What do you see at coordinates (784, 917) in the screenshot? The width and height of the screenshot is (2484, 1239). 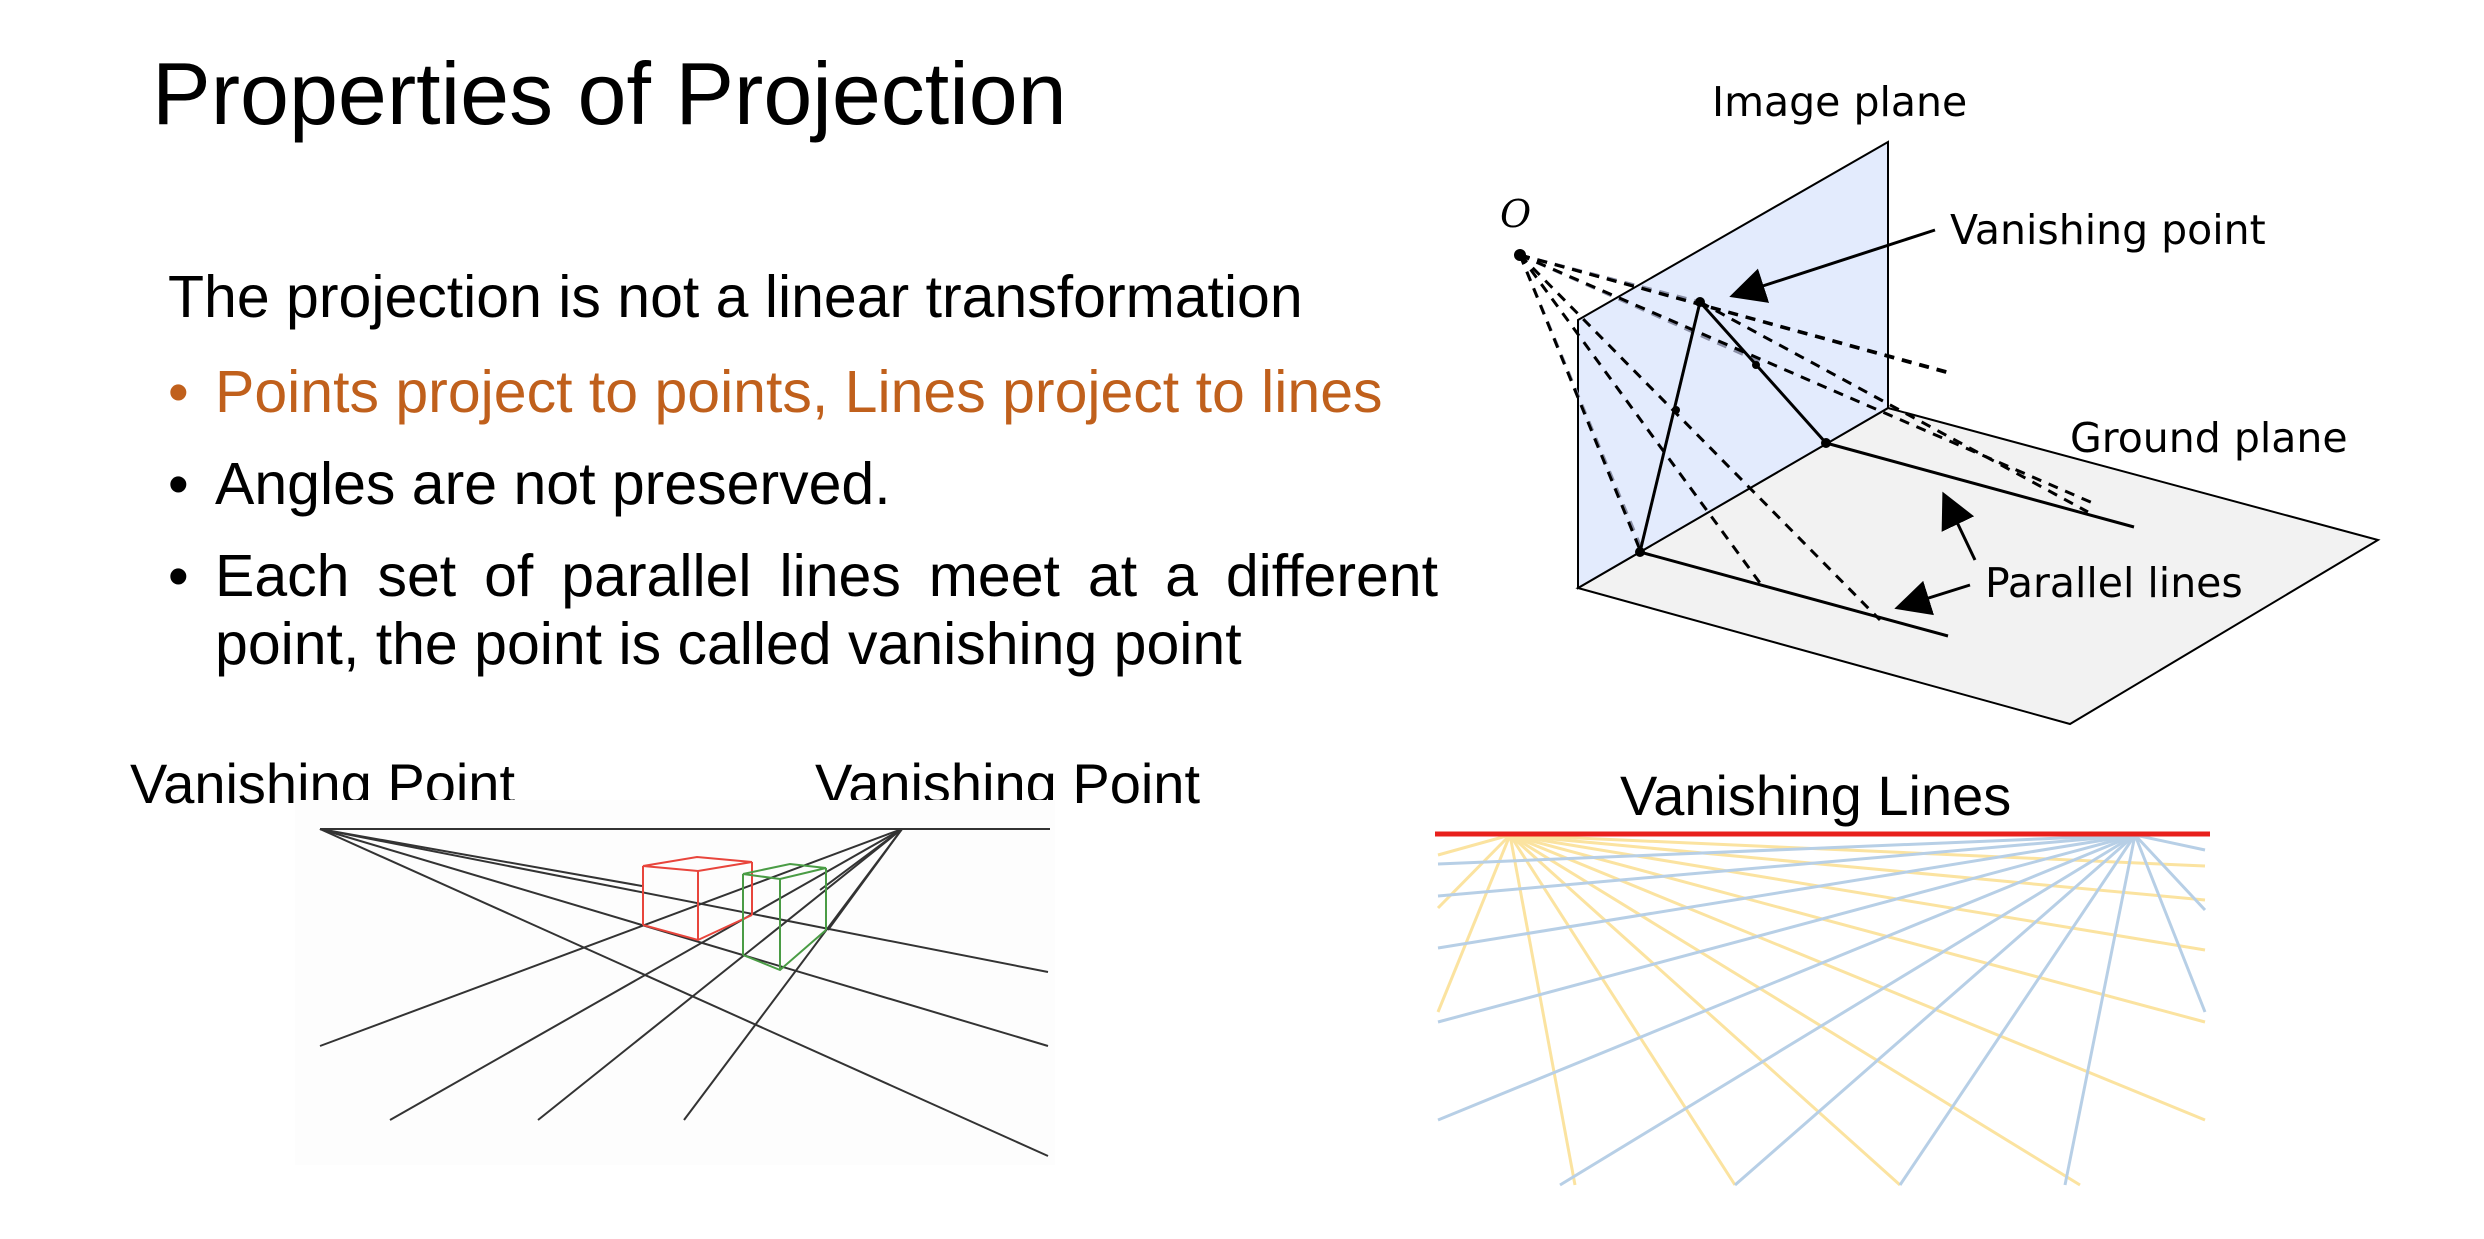 I see `box-right` at bounding box center [784, 917].